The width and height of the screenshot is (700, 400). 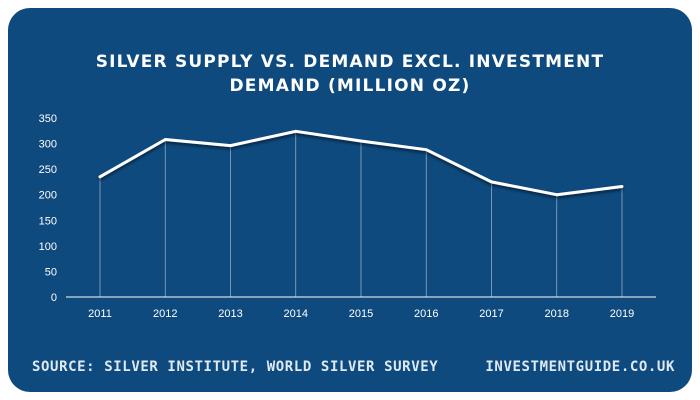 What do you see at coordinates (48, 208) in the screenshot?
I see `y-axis-tick-labels: 0 50 100 150 200 250 300 350` at bounding box center [48, 208].